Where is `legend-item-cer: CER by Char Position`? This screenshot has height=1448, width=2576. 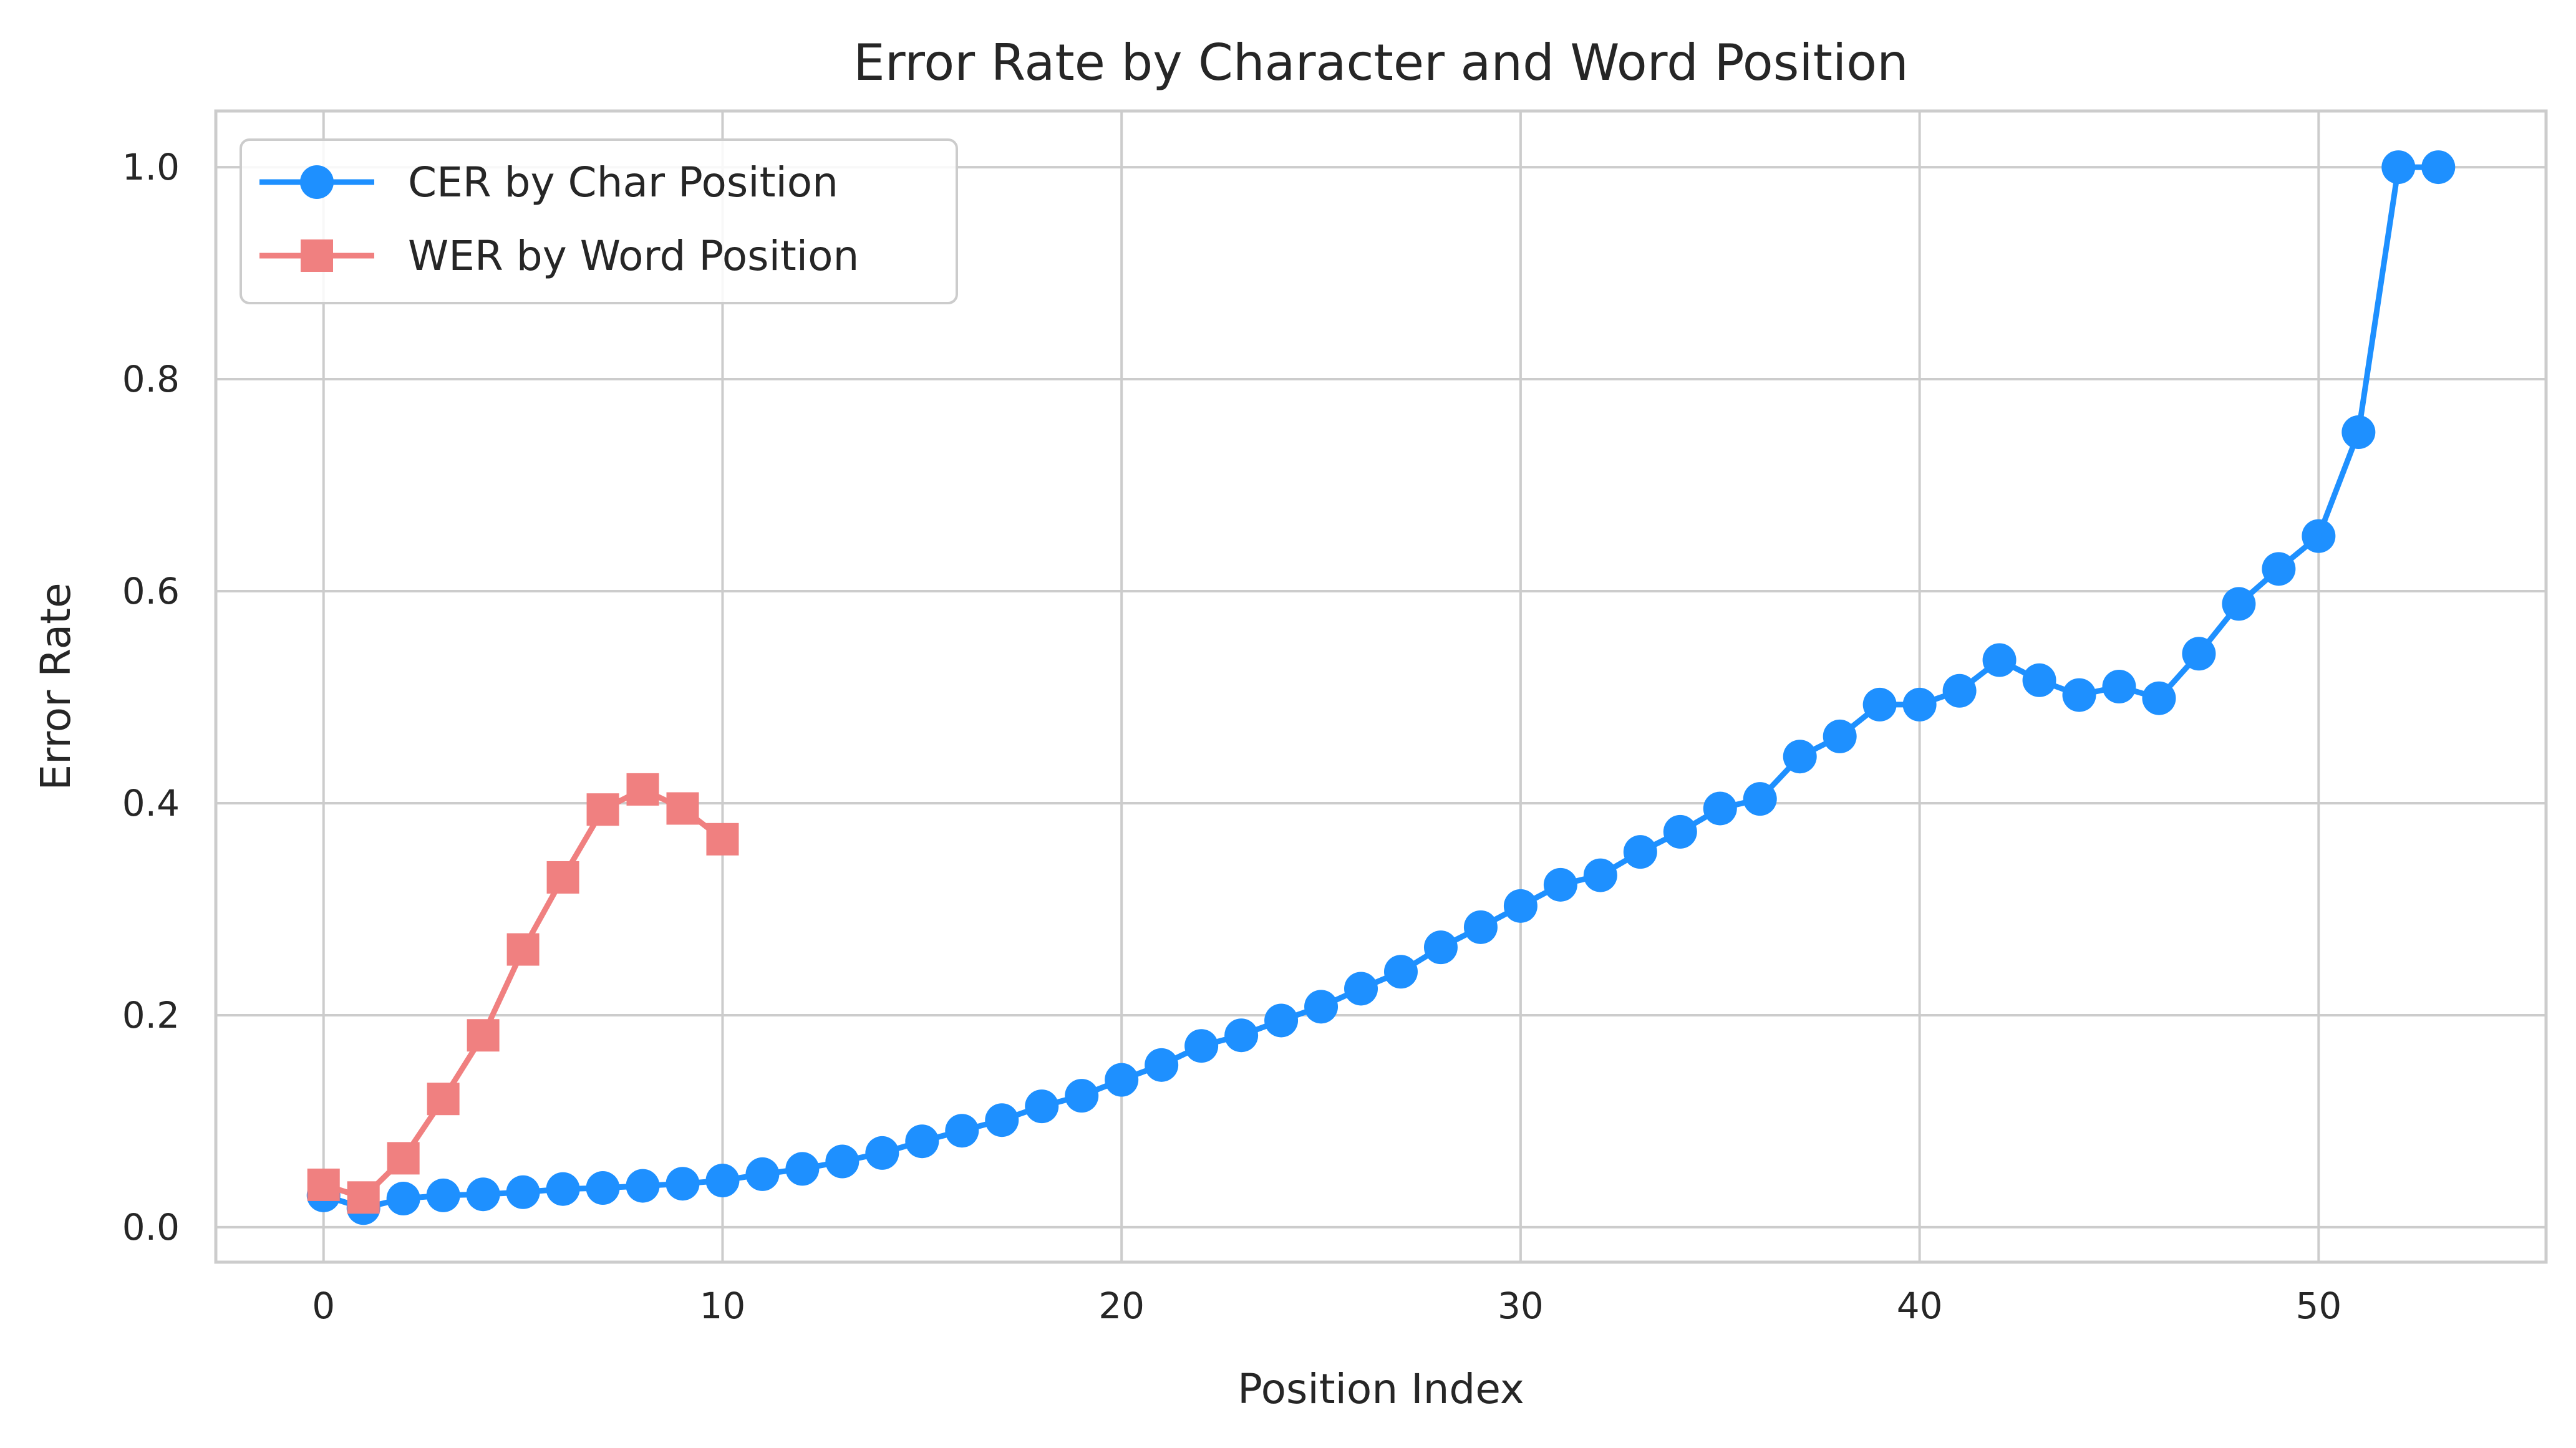
legend-item-cer: CER by Char Position is located at coordinates (548, 182).